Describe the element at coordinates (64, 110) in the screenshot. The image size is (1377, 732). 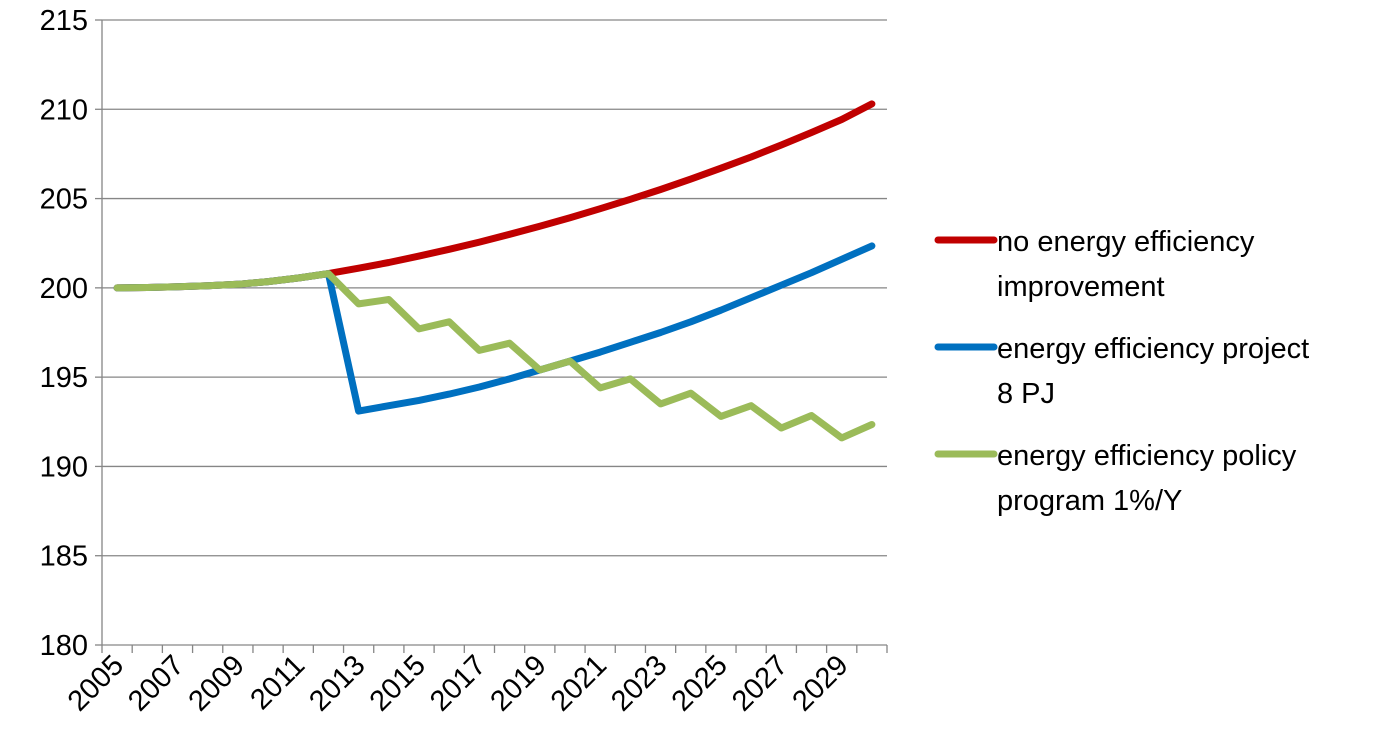
I see `y-tick-label: 210` at that location.